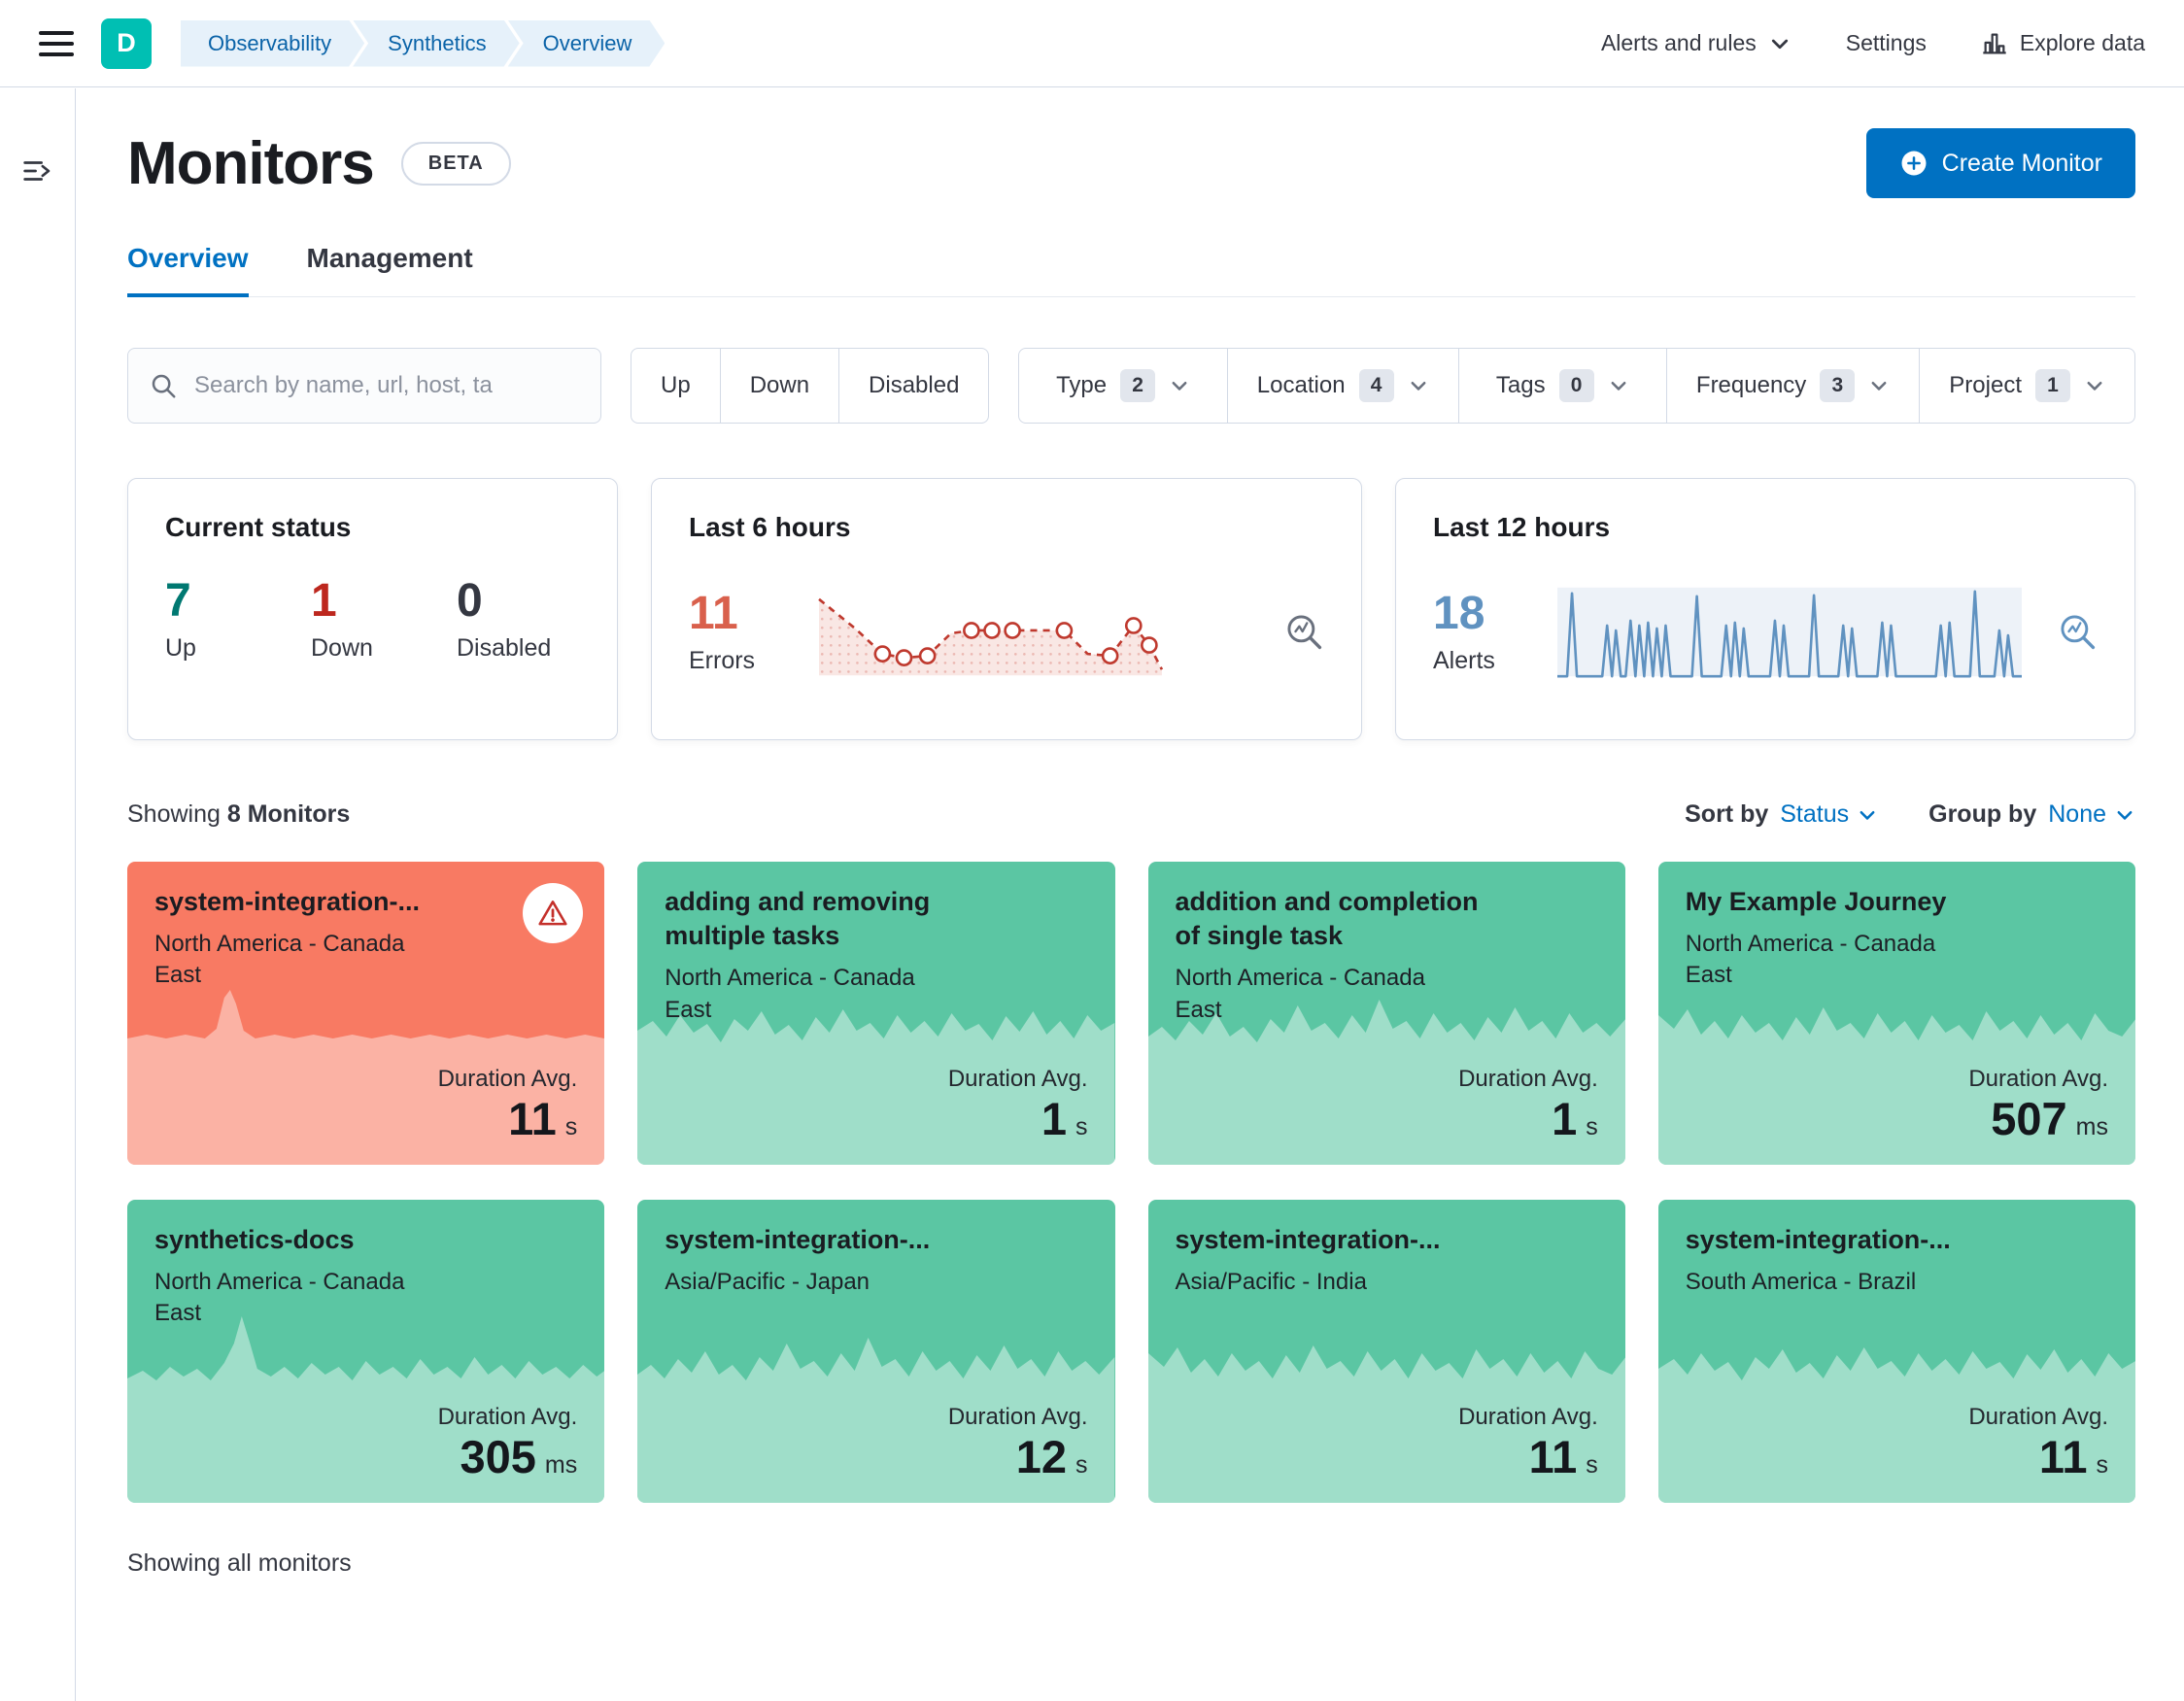 This screenshot has height=1701, width=2184. Describe the element at coordinates (991, 636) in the screenshot. I see `errors-sparkline-chart` at that location.